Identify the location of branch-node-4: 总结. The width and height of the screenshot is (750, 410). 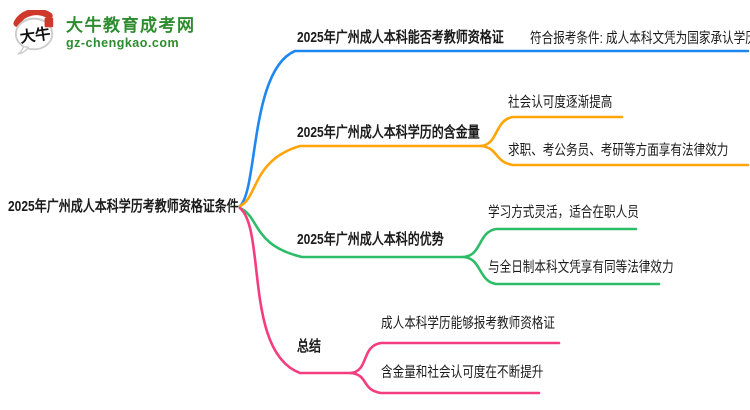
(309, 346).